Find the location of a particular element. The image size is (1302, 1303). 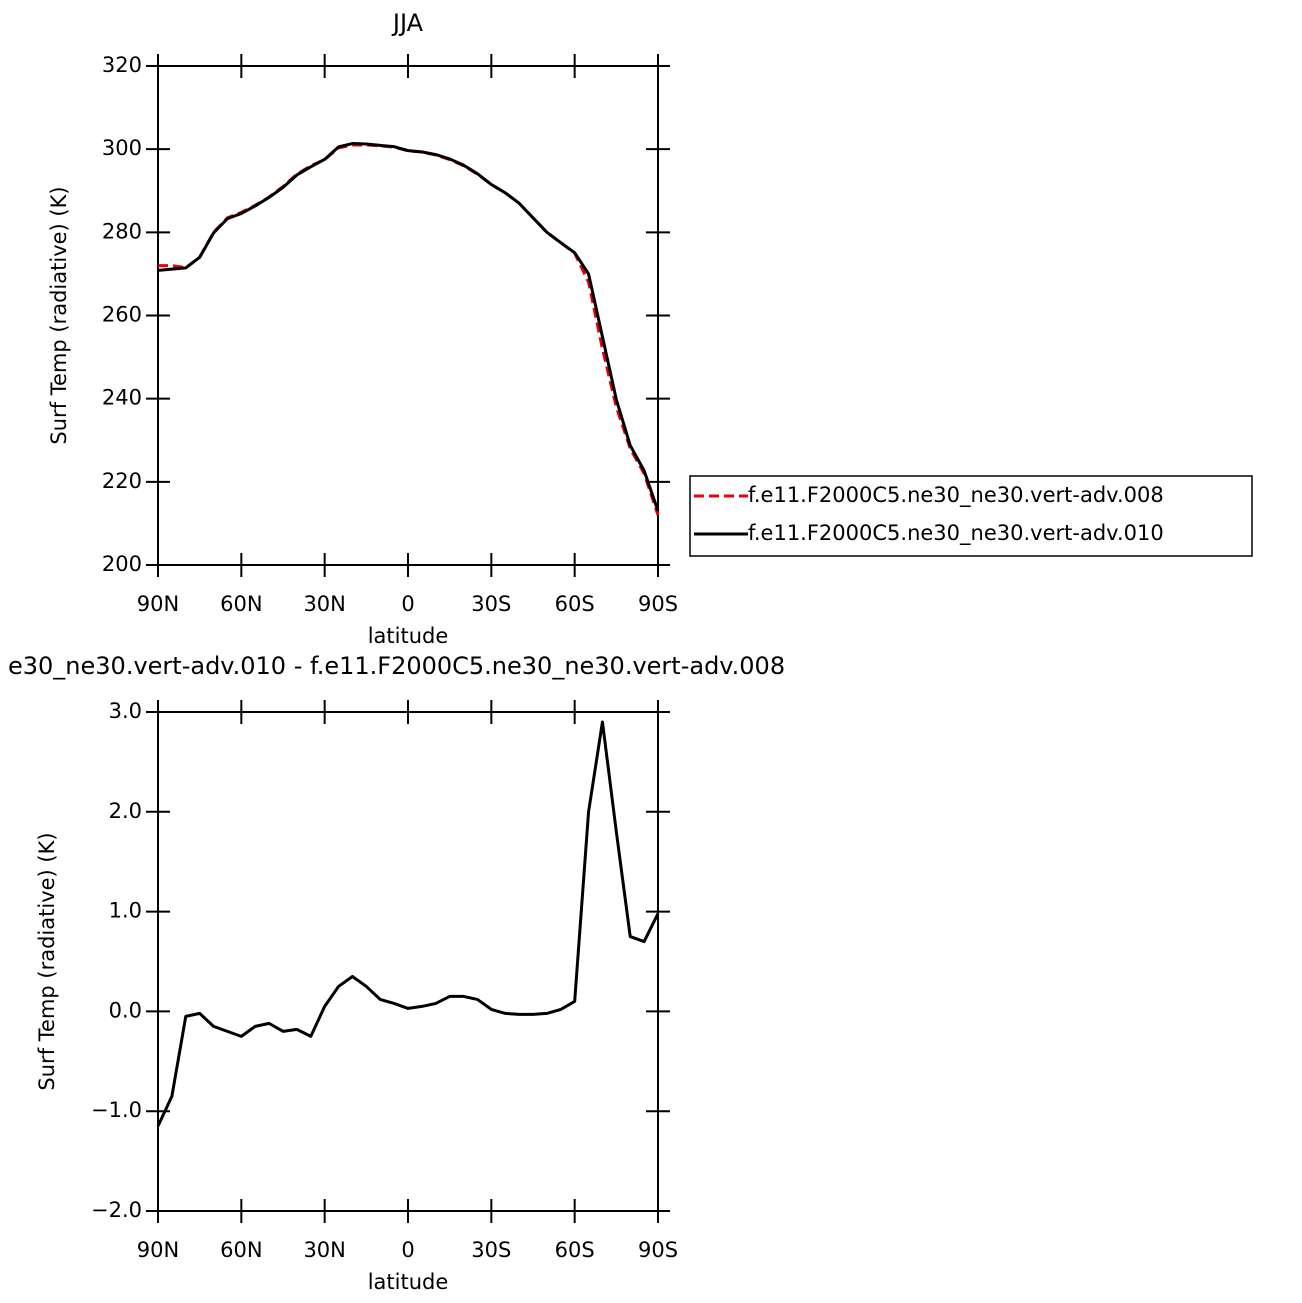

y-tick-label: −2.0 is located at coordinates (116, 1210).